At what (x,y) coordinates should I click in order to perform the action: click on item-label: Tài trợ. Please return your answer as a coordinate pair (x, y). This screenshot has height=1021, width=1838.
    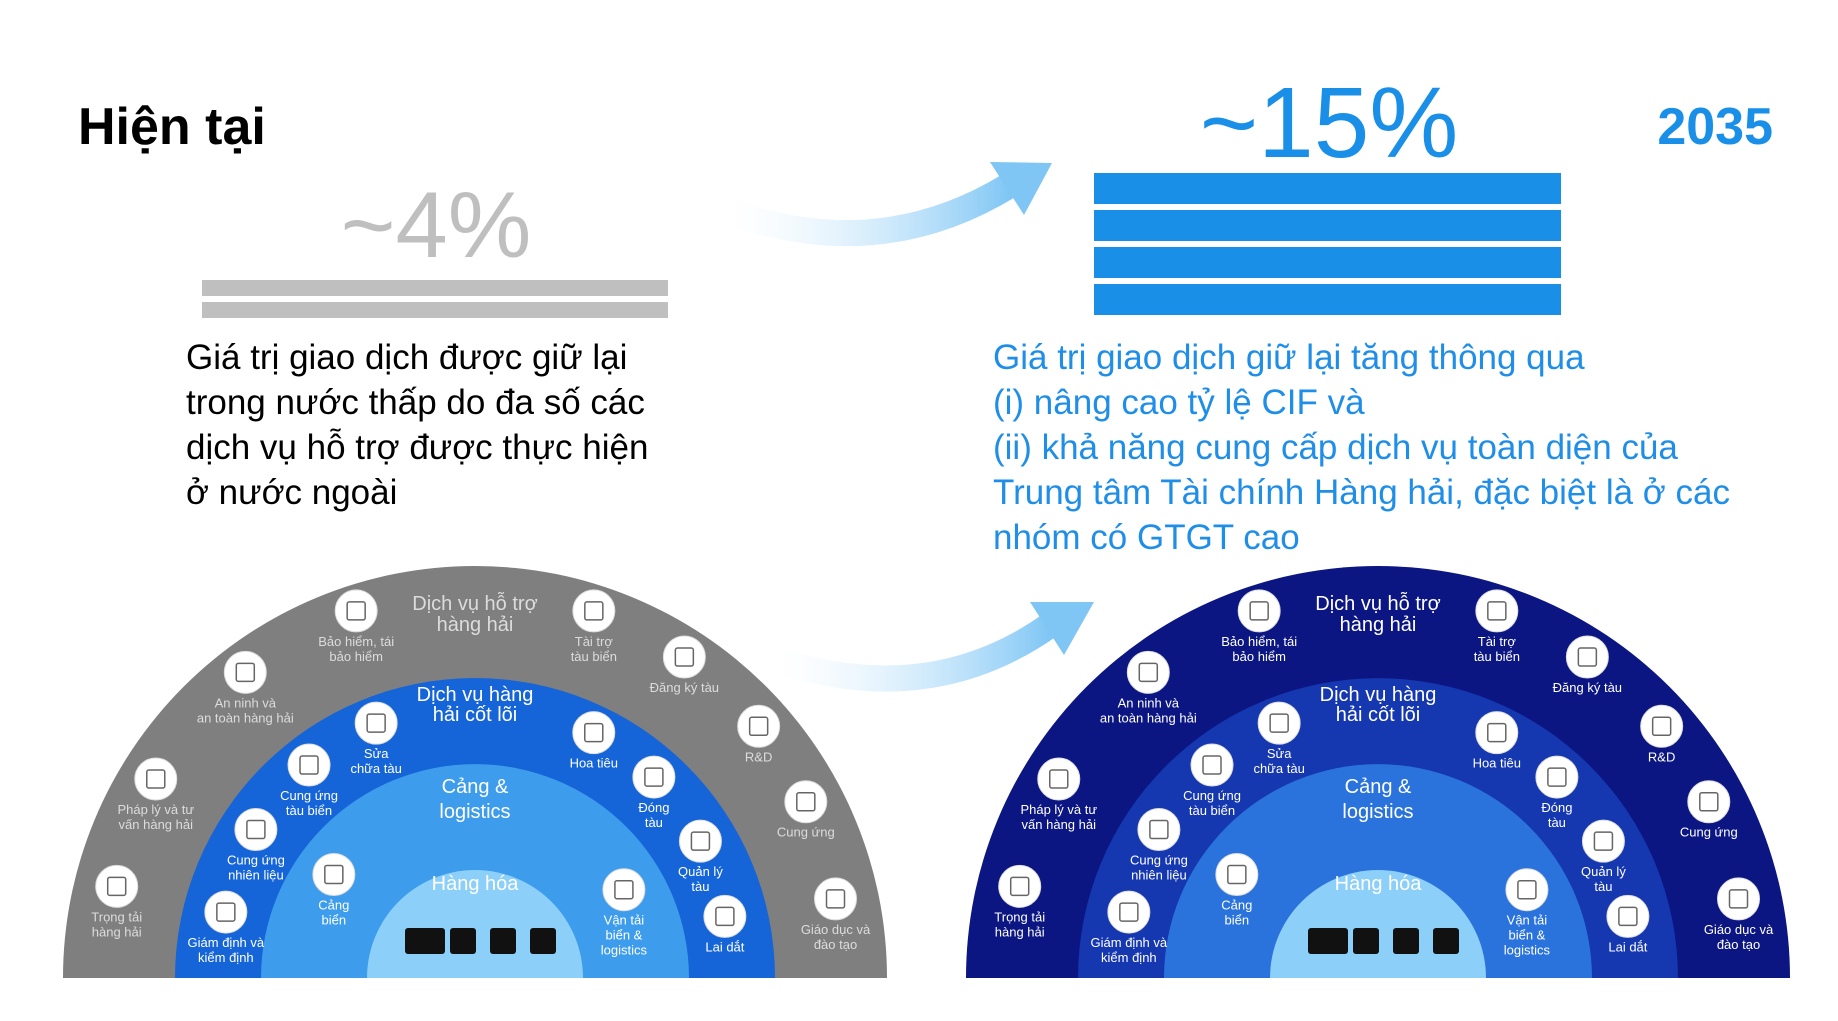
    Looking at the image, I should click on (1497, 641).